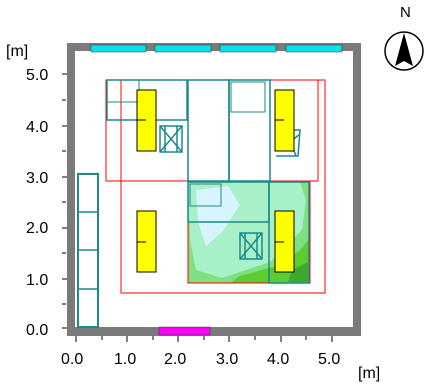  I want to click on y-axis-unit: [m], so click(17, 51).